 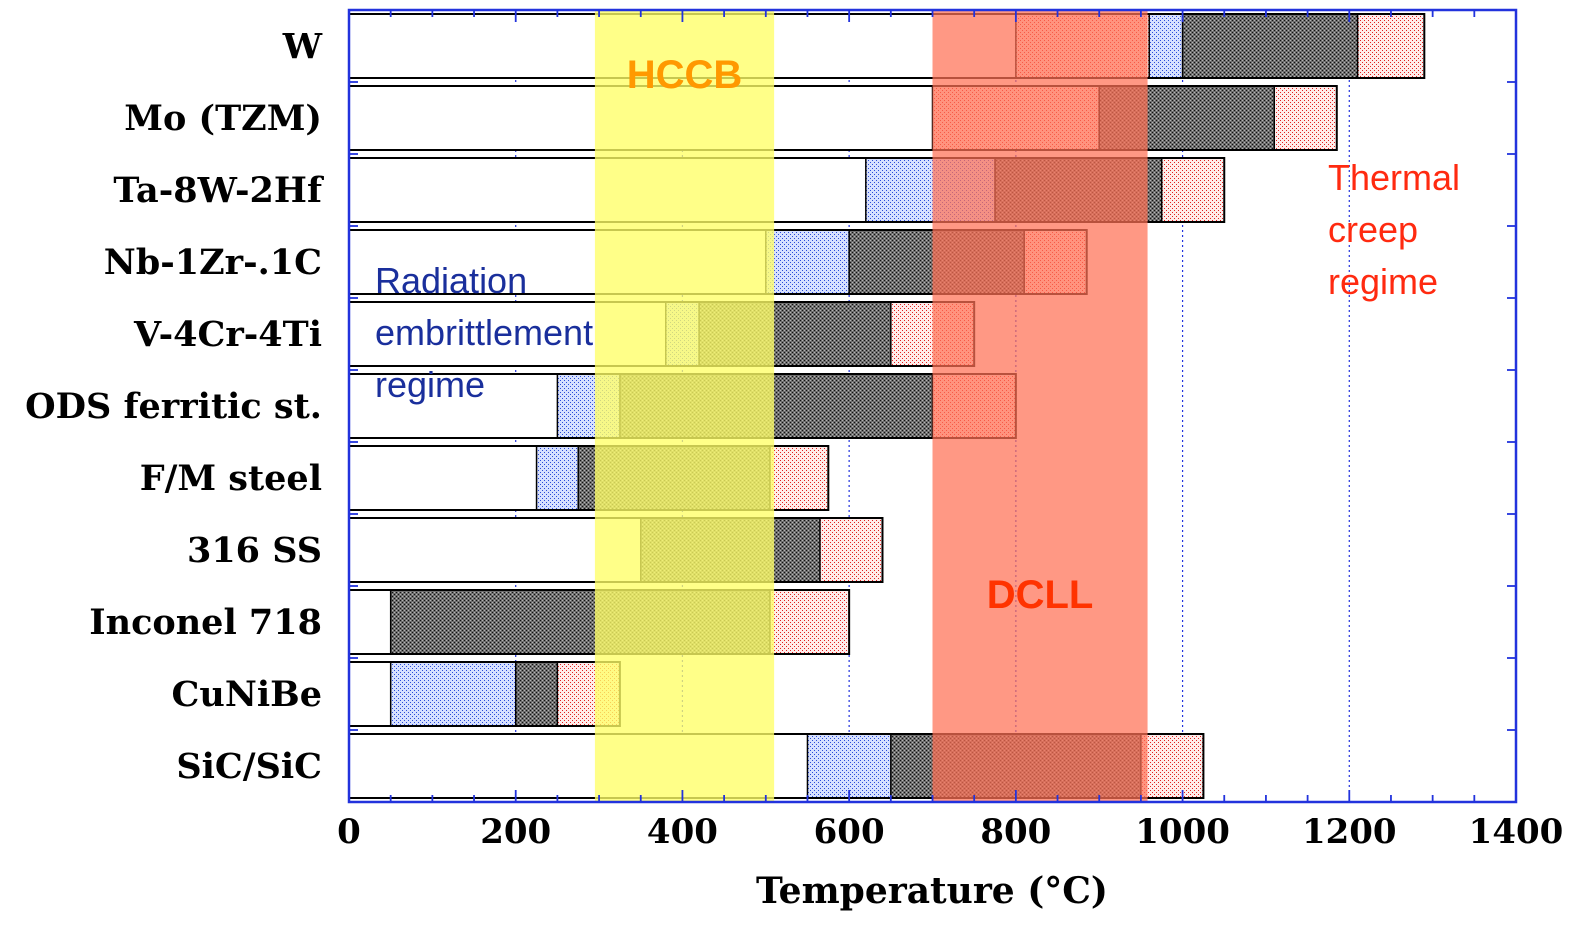 I want to click on category-label: W, so click(x=302, y=46).